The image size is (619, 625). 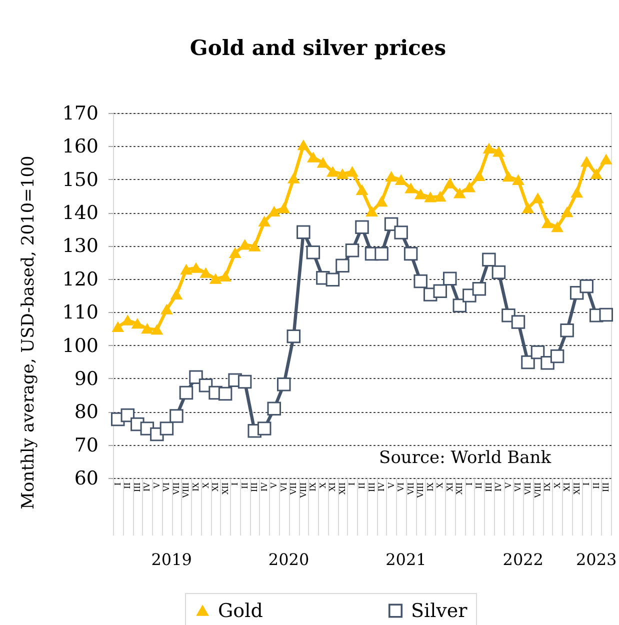 What do you see at coordinates (240, 611) in the screenshot?
I see `legend-label: Gold` at bounding box center [240, 611].